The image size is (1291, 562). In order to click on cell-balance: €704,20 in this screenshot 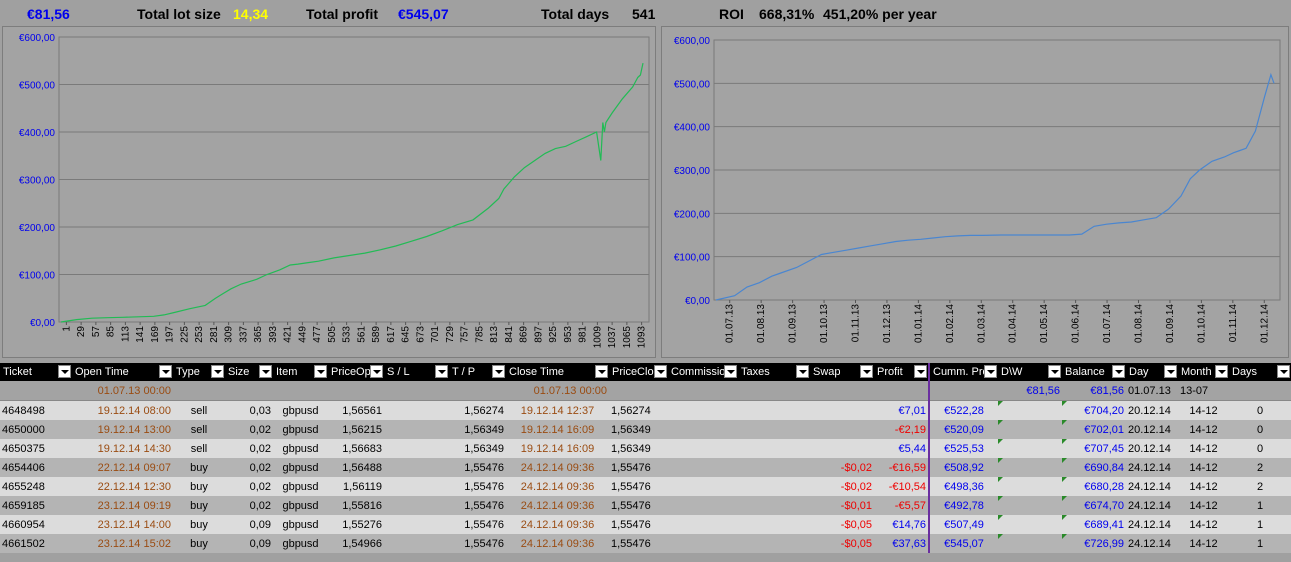, I will do `click(1094, 410)`.